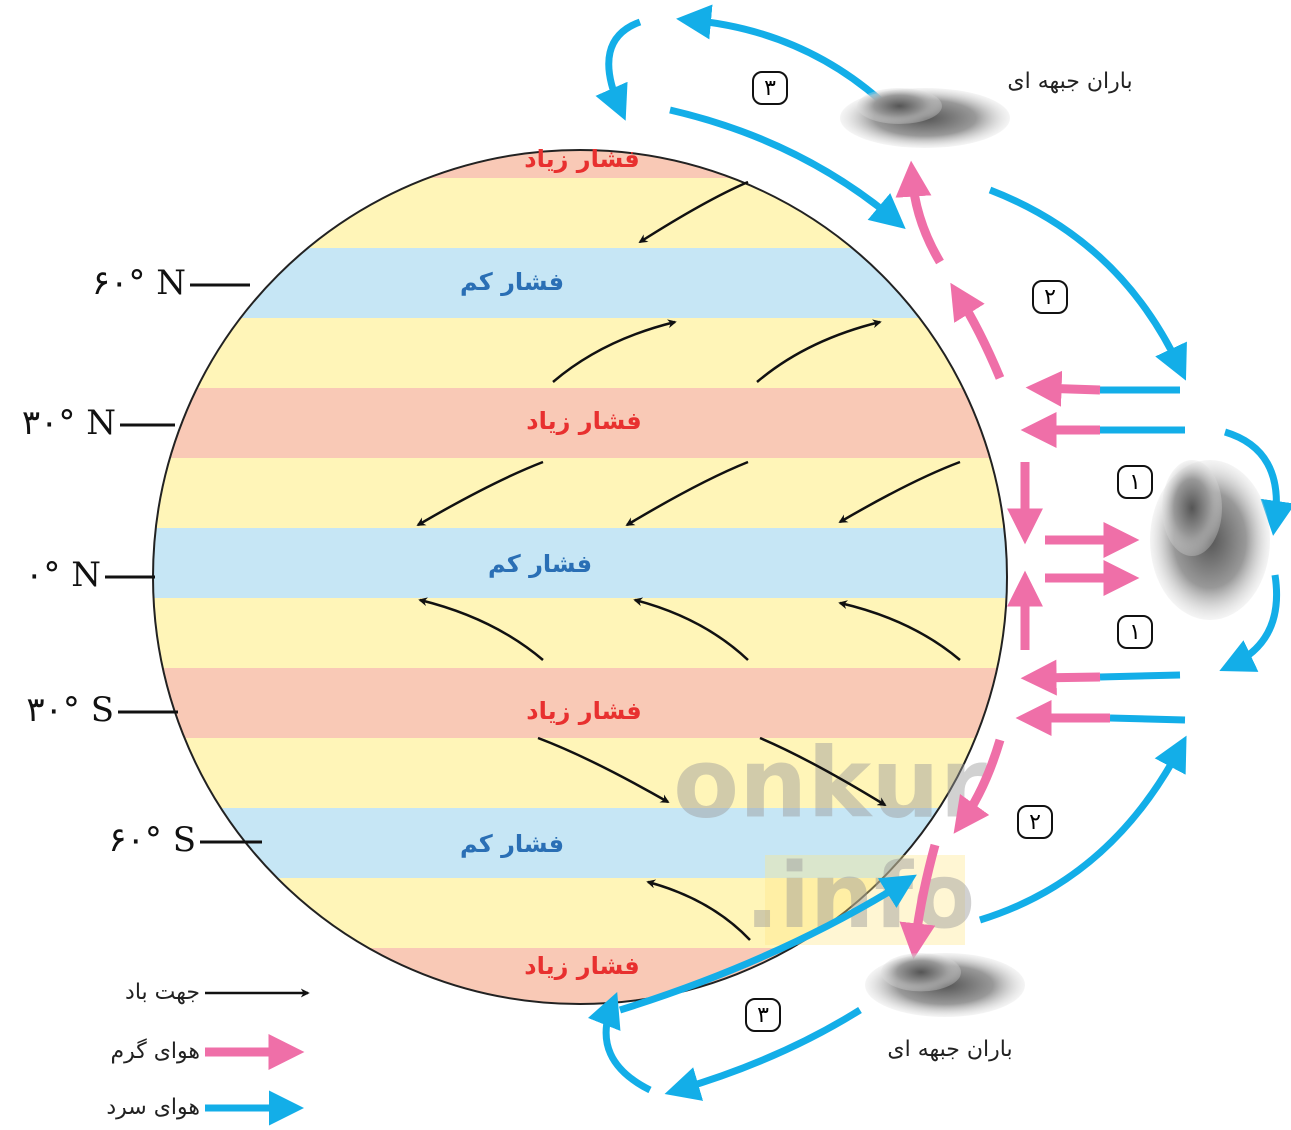  Describe the element at coordinates (860, 896) in the screenshot. I see `watermark-text: .info` at that location.